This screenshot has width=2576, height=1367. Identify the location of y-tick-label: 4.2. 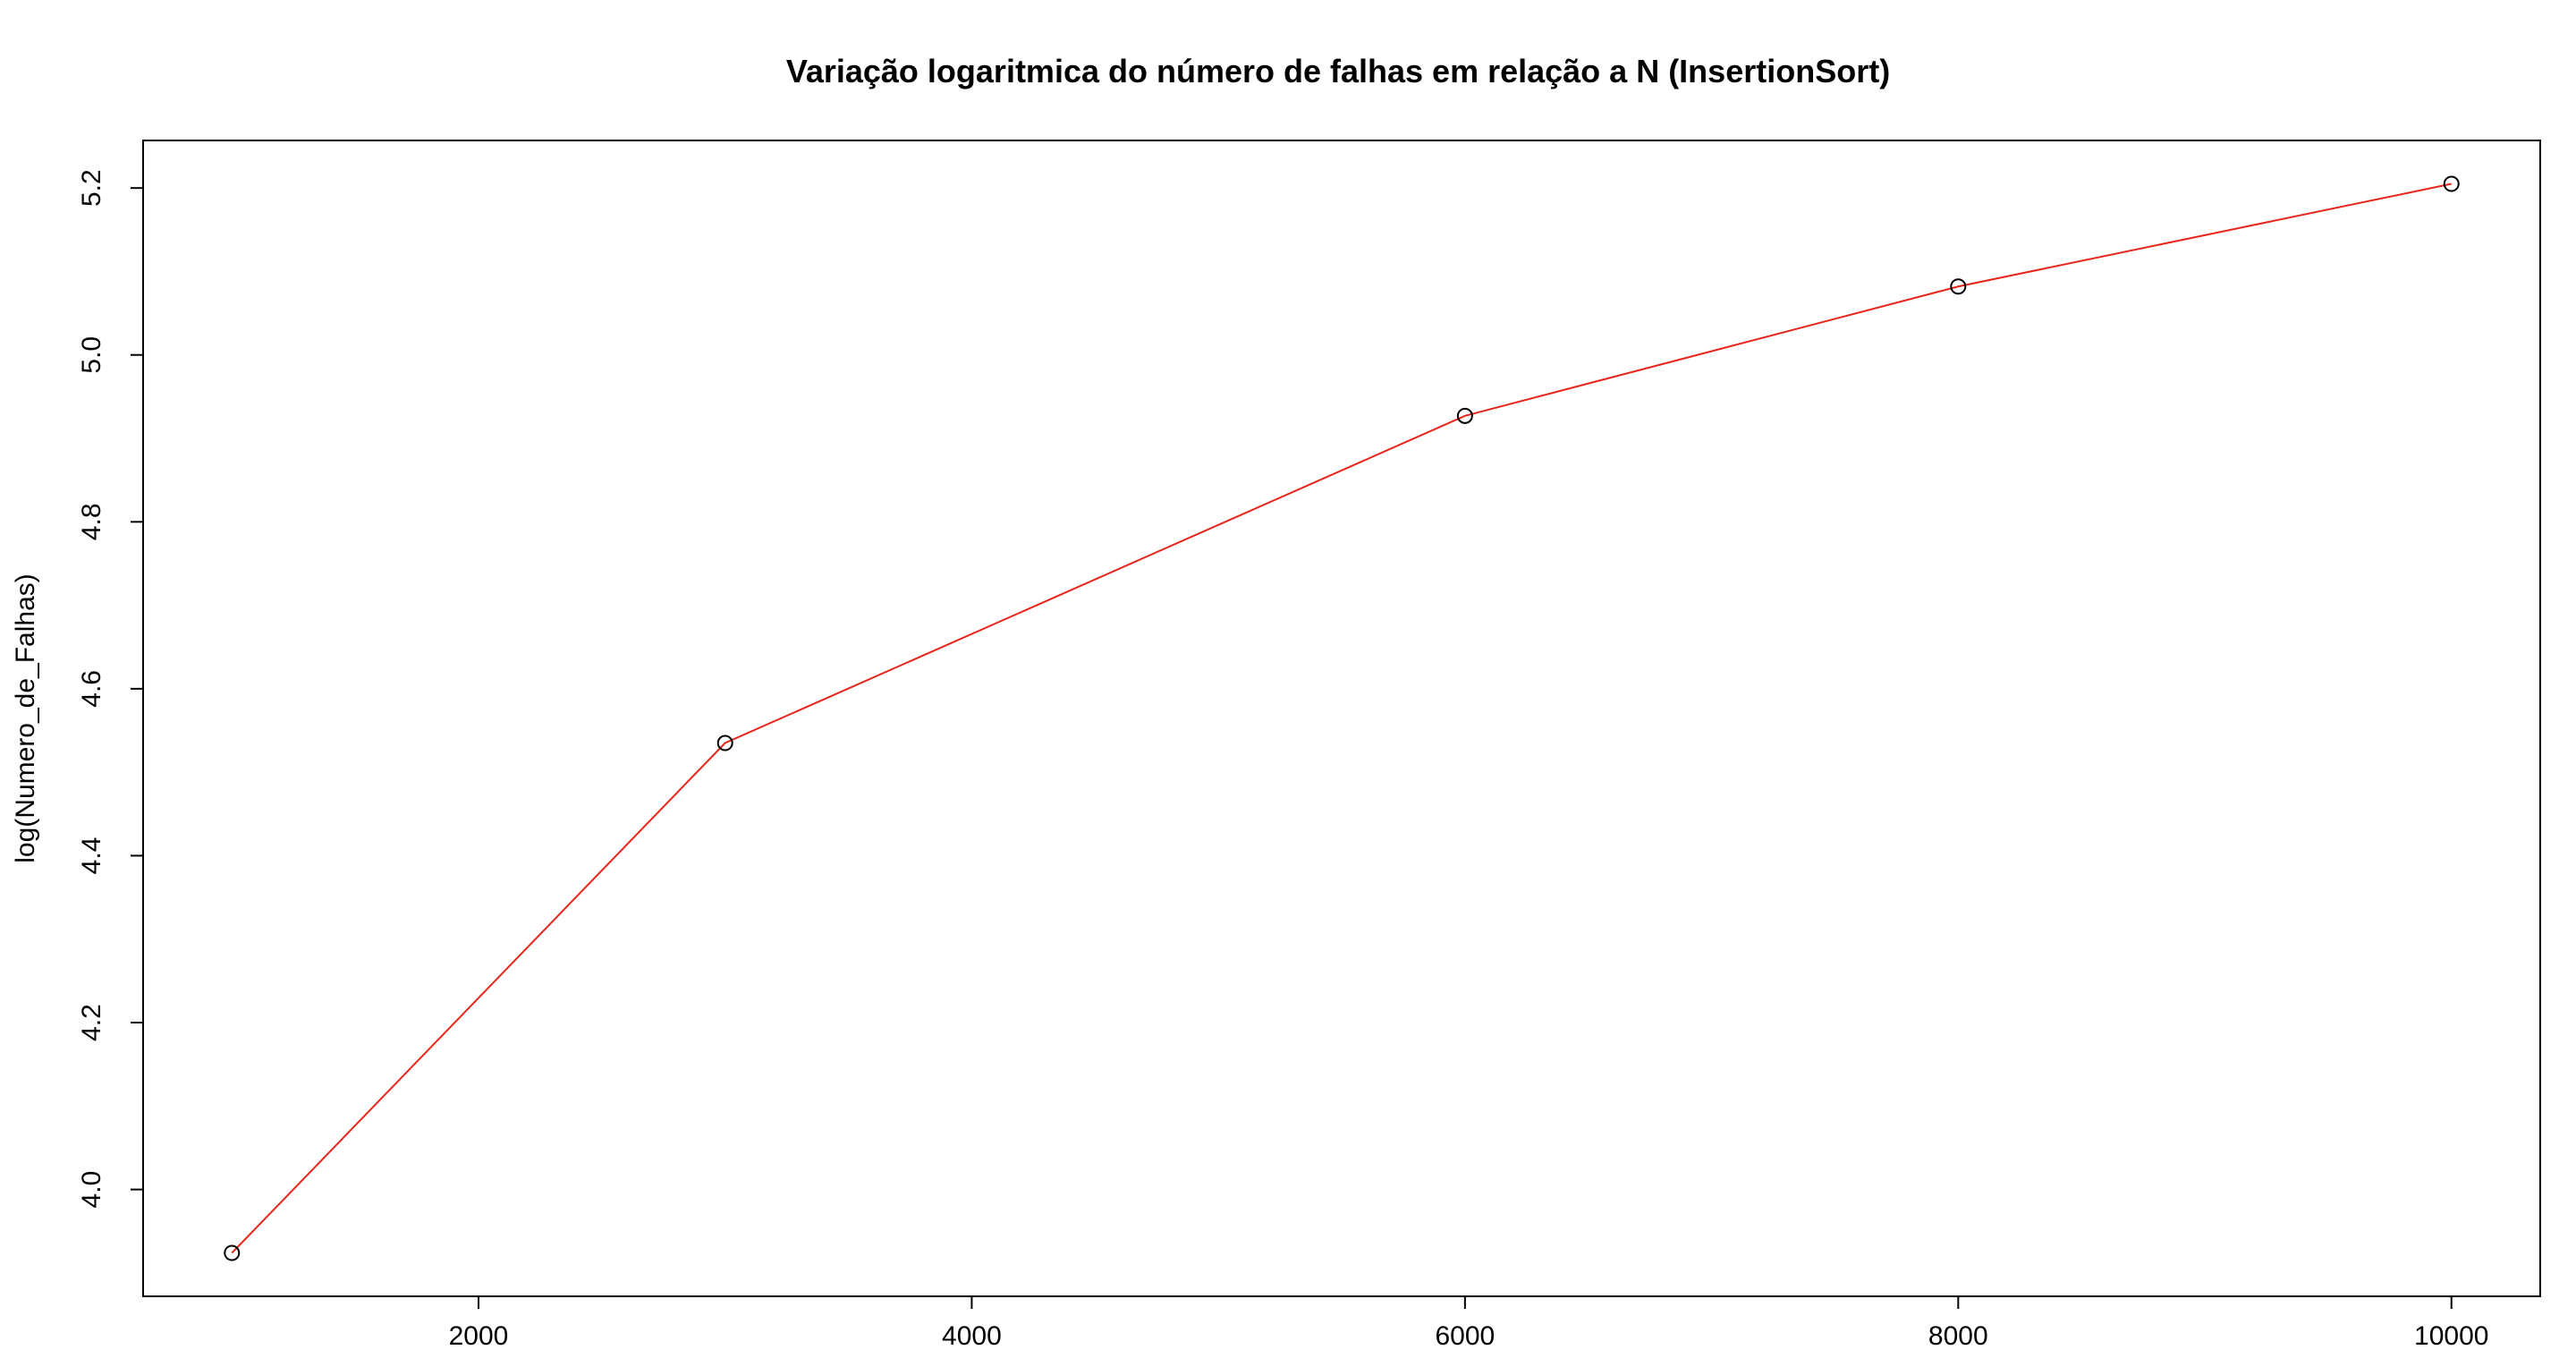
(91, 1022).